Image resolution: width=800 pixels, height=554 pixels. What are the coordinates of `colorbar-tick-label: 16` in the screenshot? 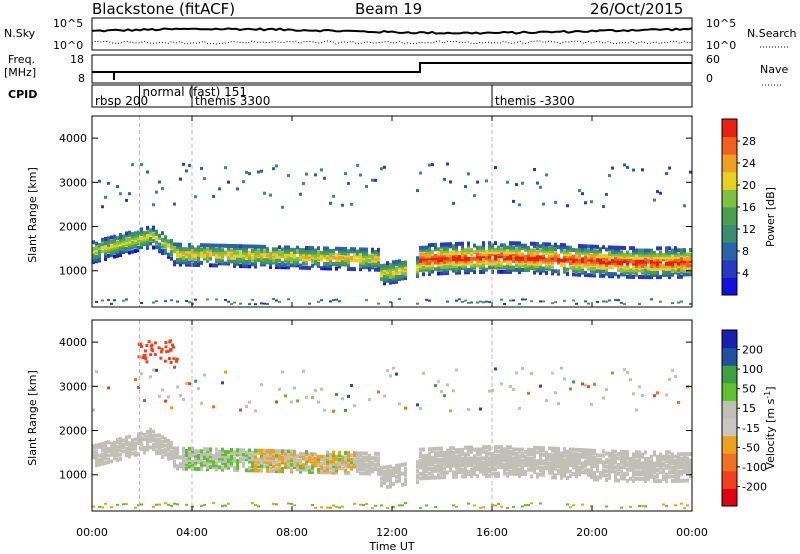 It's located at (749, 207).